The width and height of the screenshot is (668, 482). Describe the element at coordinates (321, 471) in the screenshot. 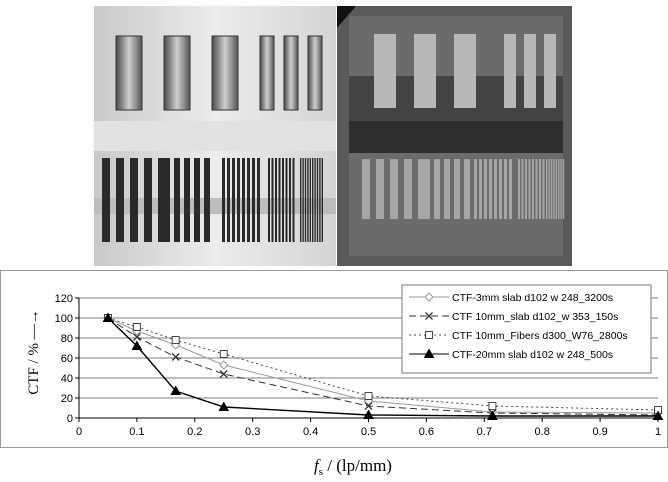

I see `x-axis-label-sub: s` at that location.